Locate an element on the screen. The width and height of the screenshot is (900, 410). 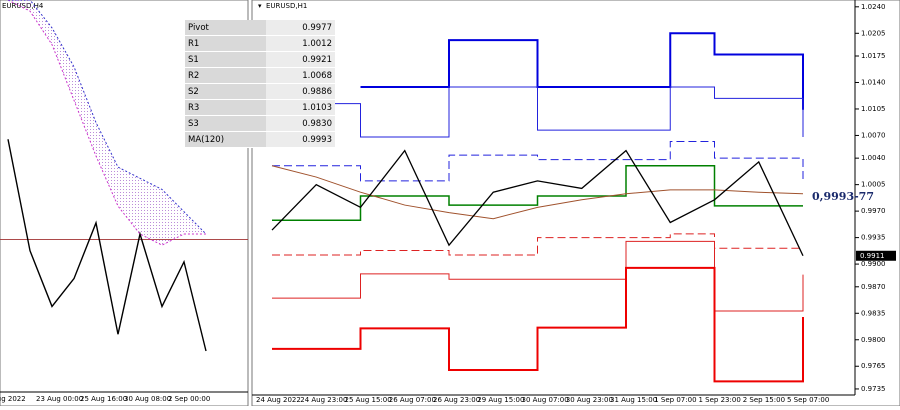
y-tick-label: 0.9835 is located at coordinates (873, 313).